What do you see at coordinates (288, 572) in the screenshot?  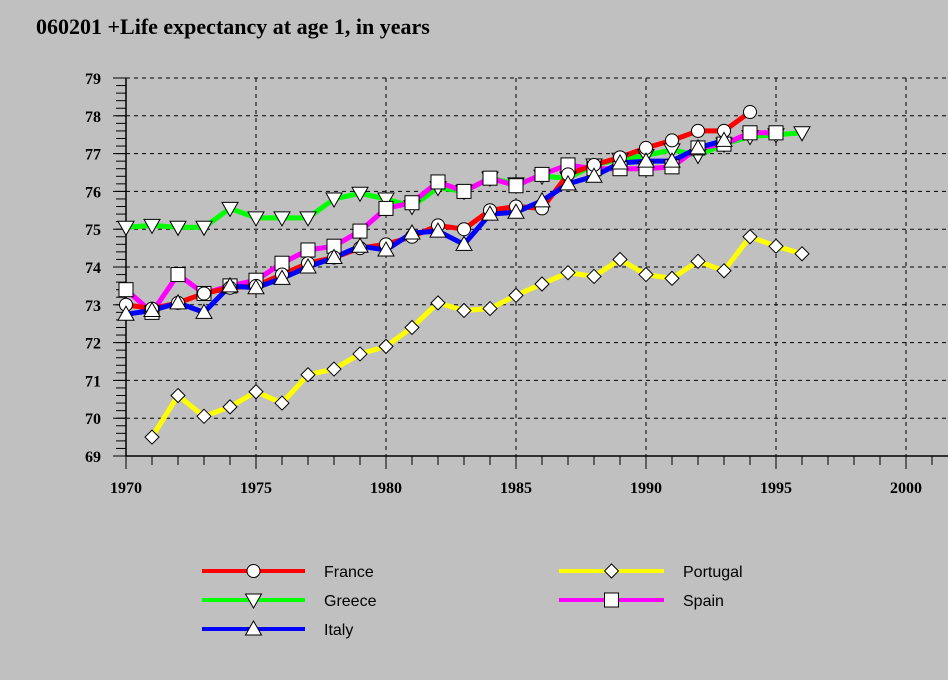 I see `legend-item-france: France` at bounding box center [288, 572].